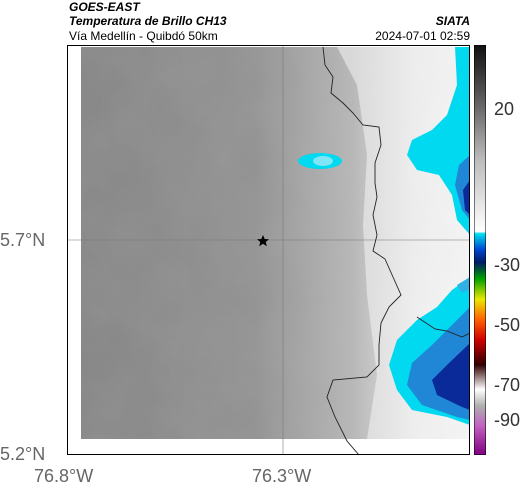 The width and height of the screenshot is (526, 491). Describe the element at coordinates (143, 36) in the screenshot. I see `region-subtitle: Vía Medellín - Quibdó 50km` at that location.